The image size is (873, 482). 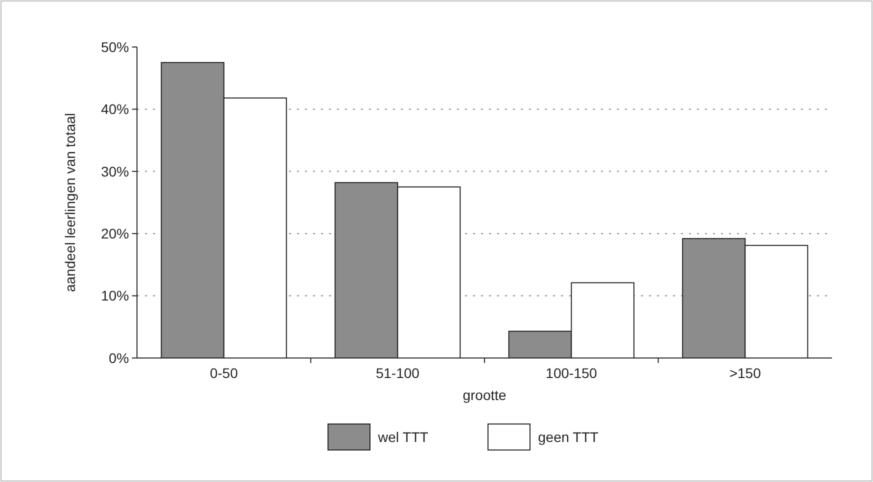 What do you see at coordinates (568, 436) in the screenshot?
I see `legend-label: geen TTT` at bounding box center [568, 436].